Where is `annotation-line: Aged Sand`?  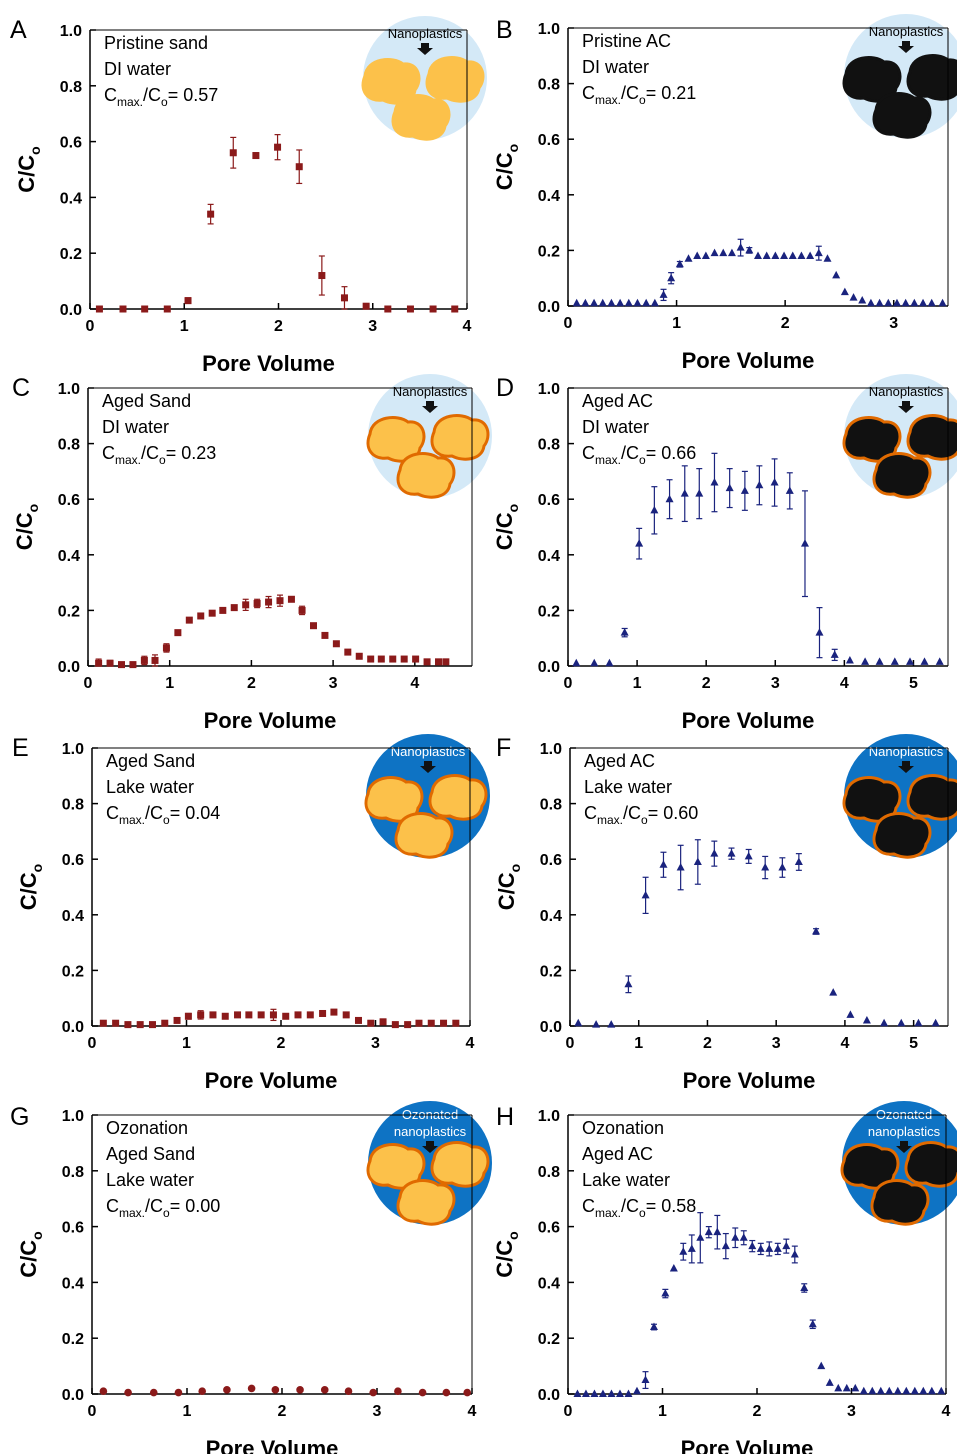 annotation-line: Aged Sand is located at coordinates (150, 761).